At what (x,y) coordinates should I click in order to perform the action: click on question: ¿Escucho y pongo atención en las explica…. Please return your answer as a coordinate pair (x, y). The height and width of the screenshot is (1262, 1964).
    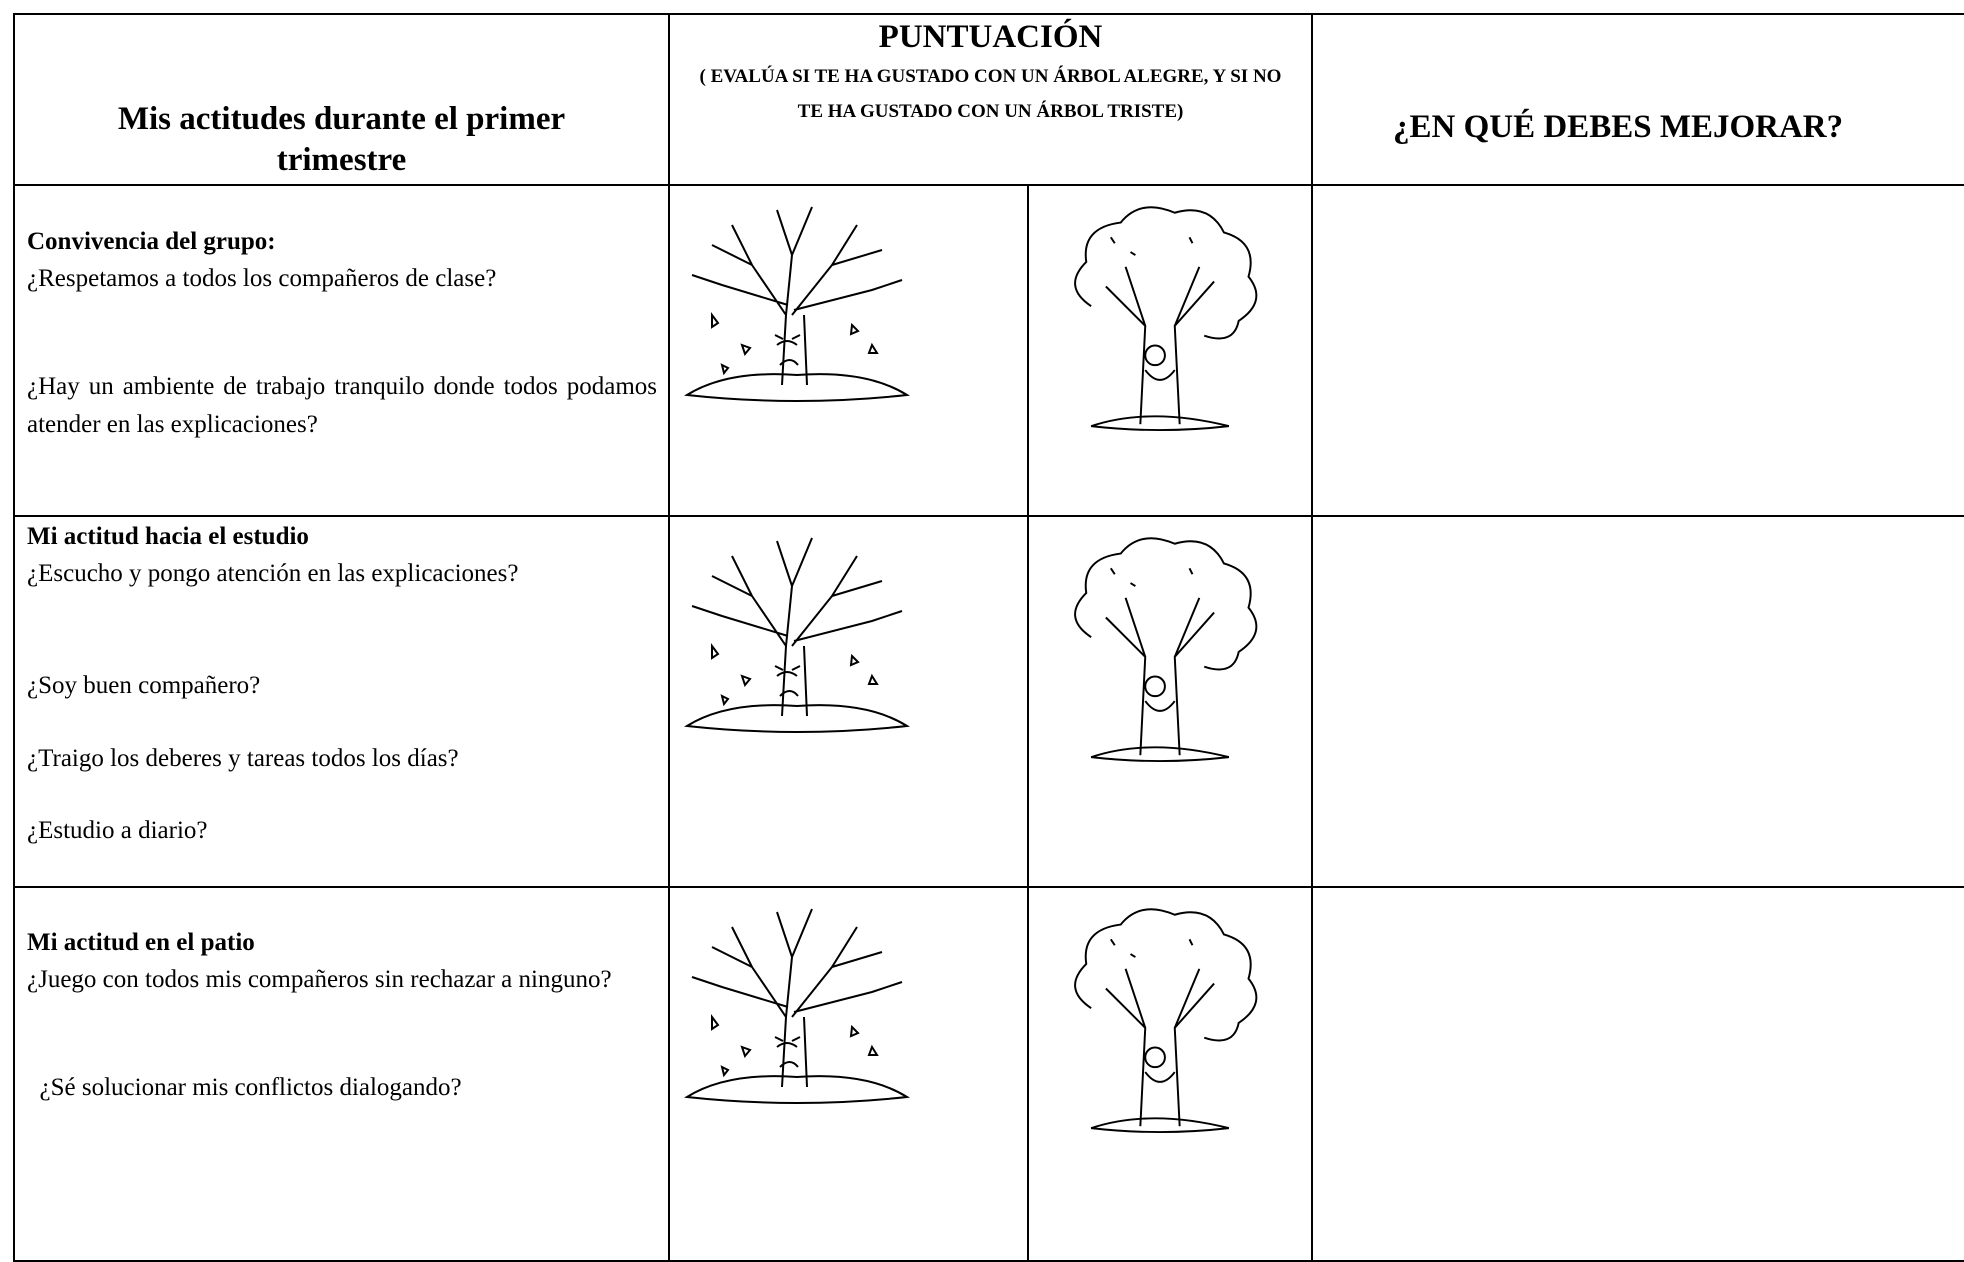
    Looking at the image, I should click on (273, 573).